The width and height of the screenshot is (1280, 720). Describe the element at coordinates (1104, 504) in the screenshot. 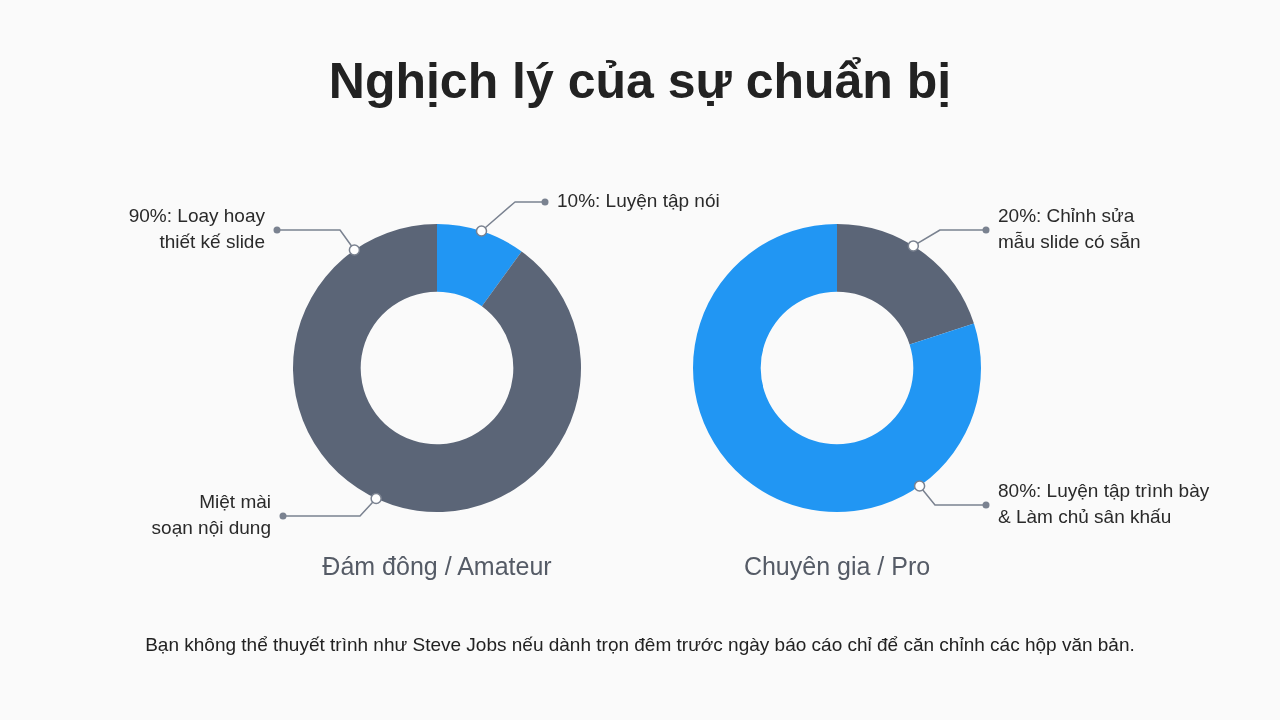

I see `slice-label: 80%: Luyện tập trình bày & Làm chủ sân khấu` at that location.